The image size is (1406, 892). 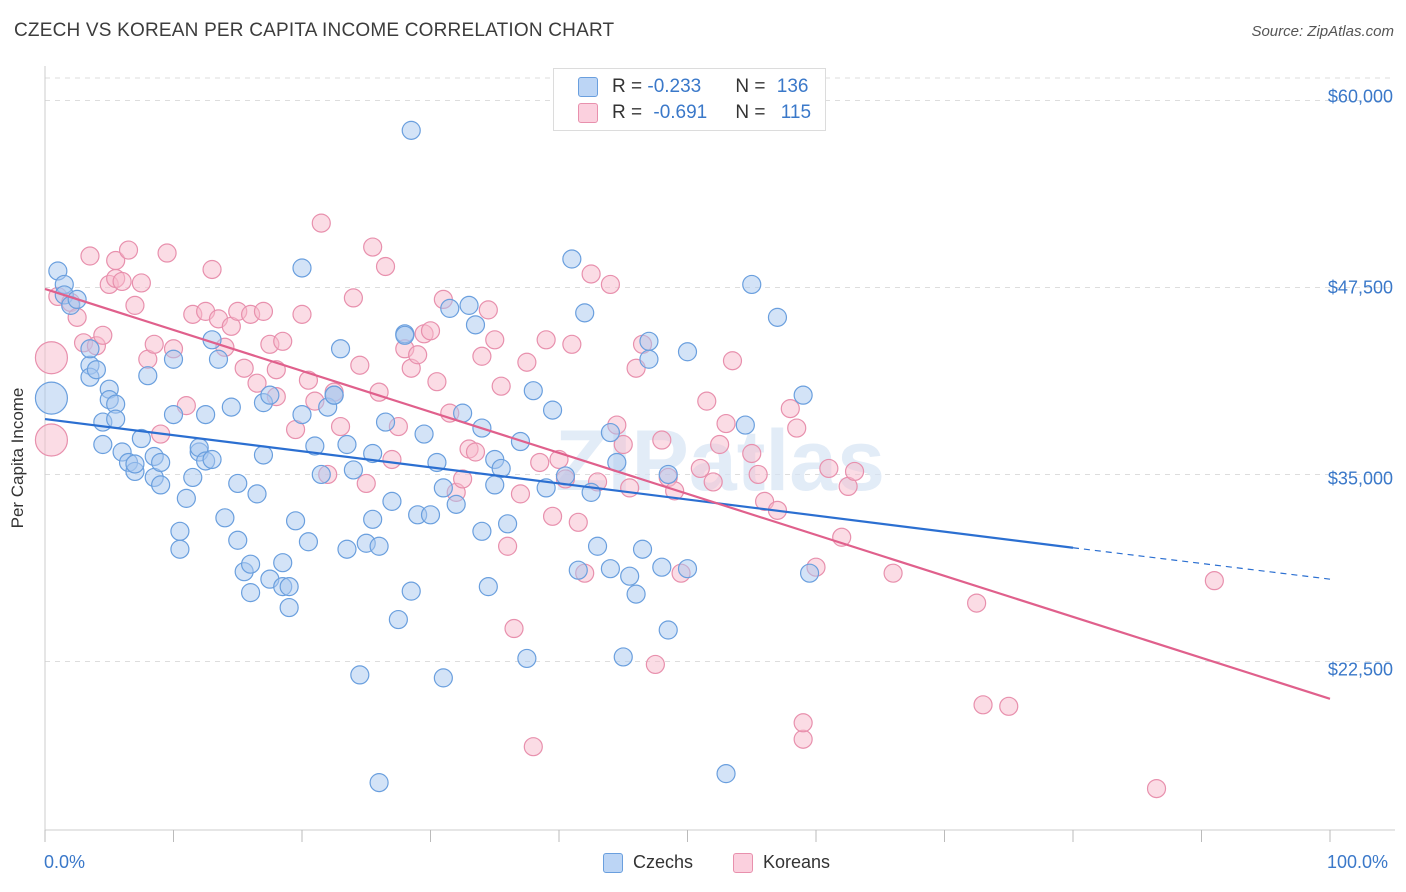 I want to click on bottom-legend-czechs: Czechs, so click(x=648, y=862).